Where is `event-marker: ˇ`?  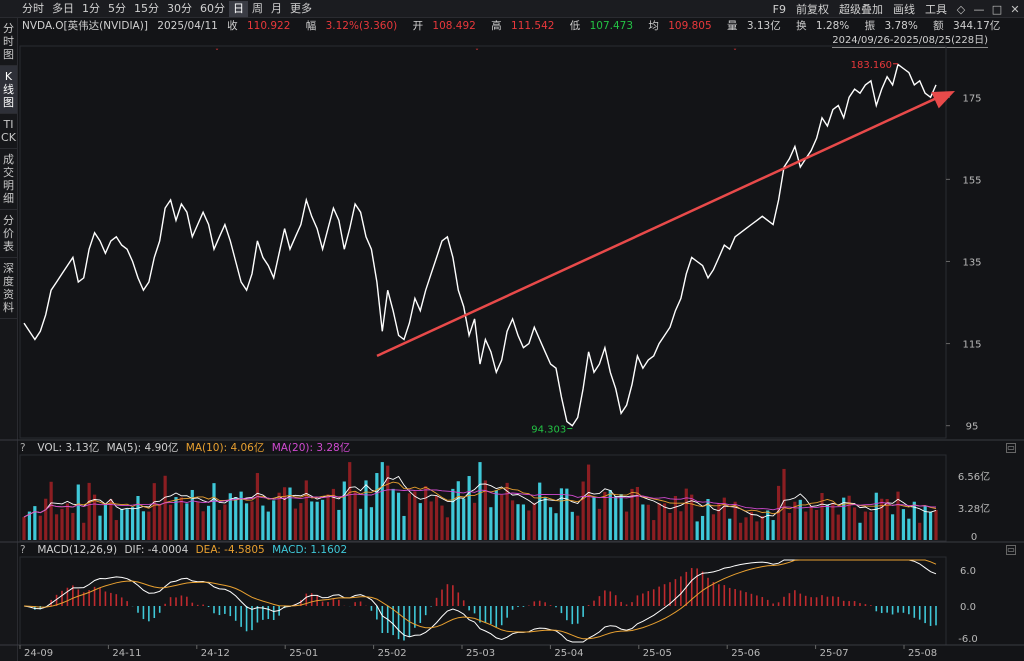 event-marker: ˇ is located at coordinates (217, 52).